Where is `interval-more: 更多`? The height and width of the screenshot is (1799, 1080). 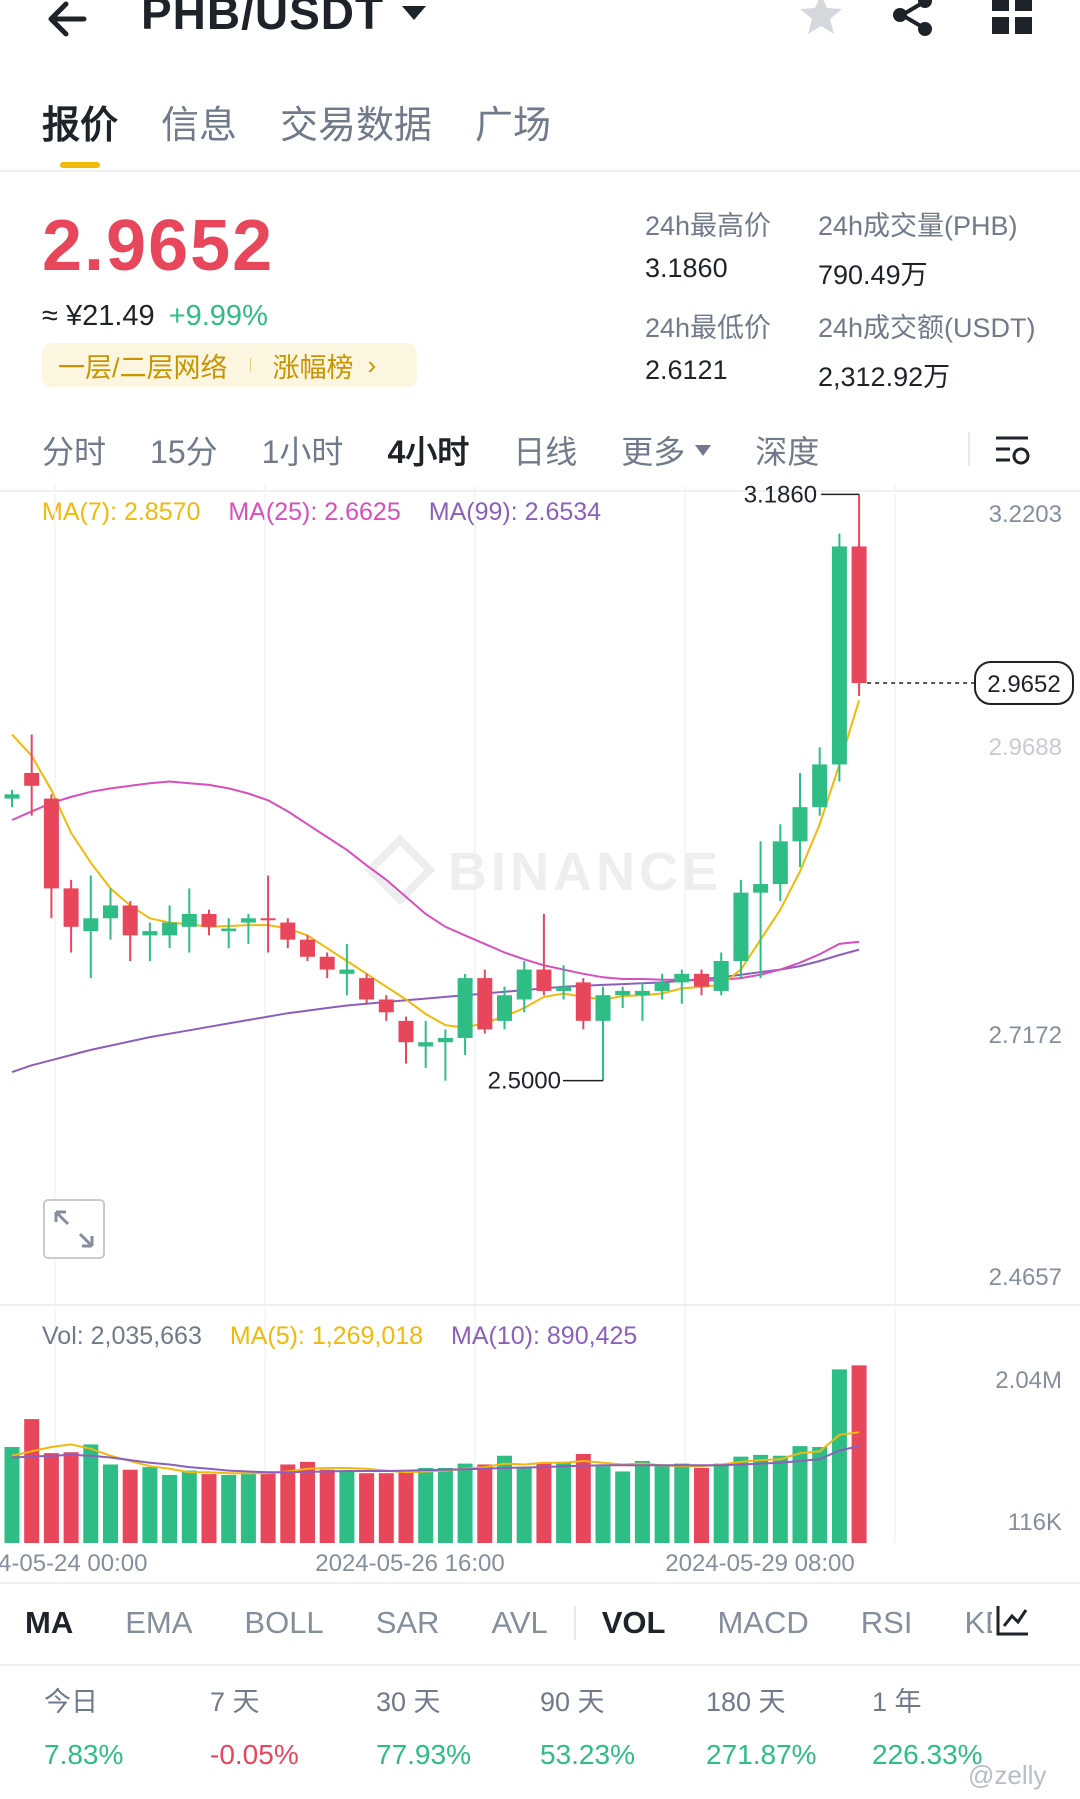
interval-more: 更多 is located at coordinates (666, 450).